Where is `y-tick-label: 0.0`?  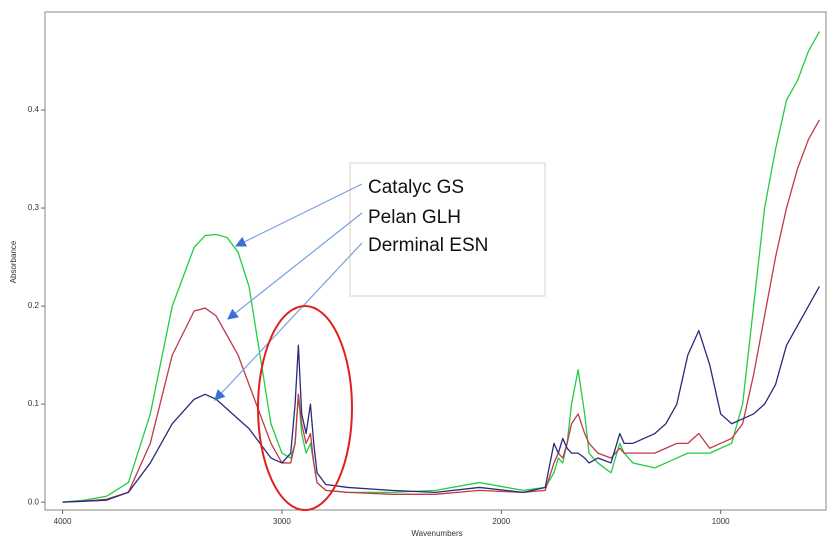 y-tick-label: 0.0 is located at coordinates (34, 501).